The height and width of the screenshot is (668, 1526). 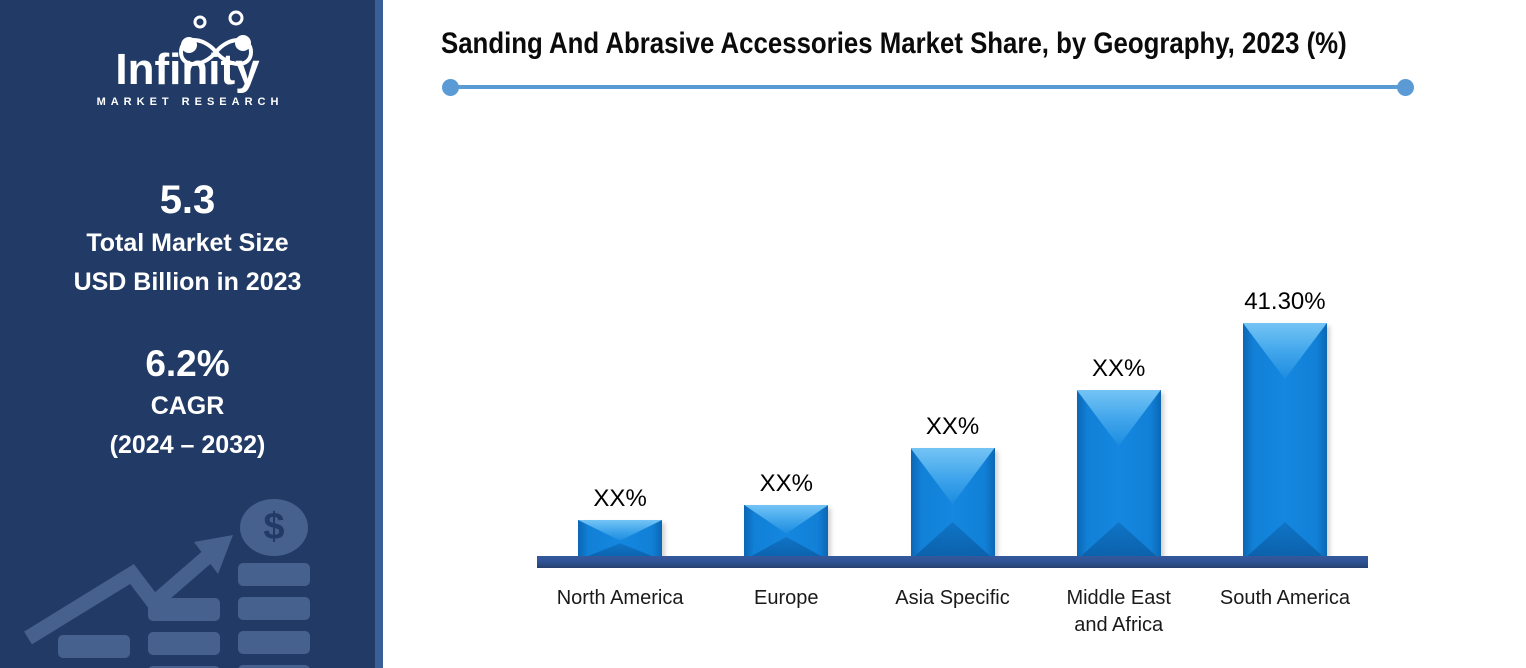 What do you see at coordinates (187, 445) in the screenshot?
I see `cagr-period: (2024 – 2032)` at bounding box center [187, 445].